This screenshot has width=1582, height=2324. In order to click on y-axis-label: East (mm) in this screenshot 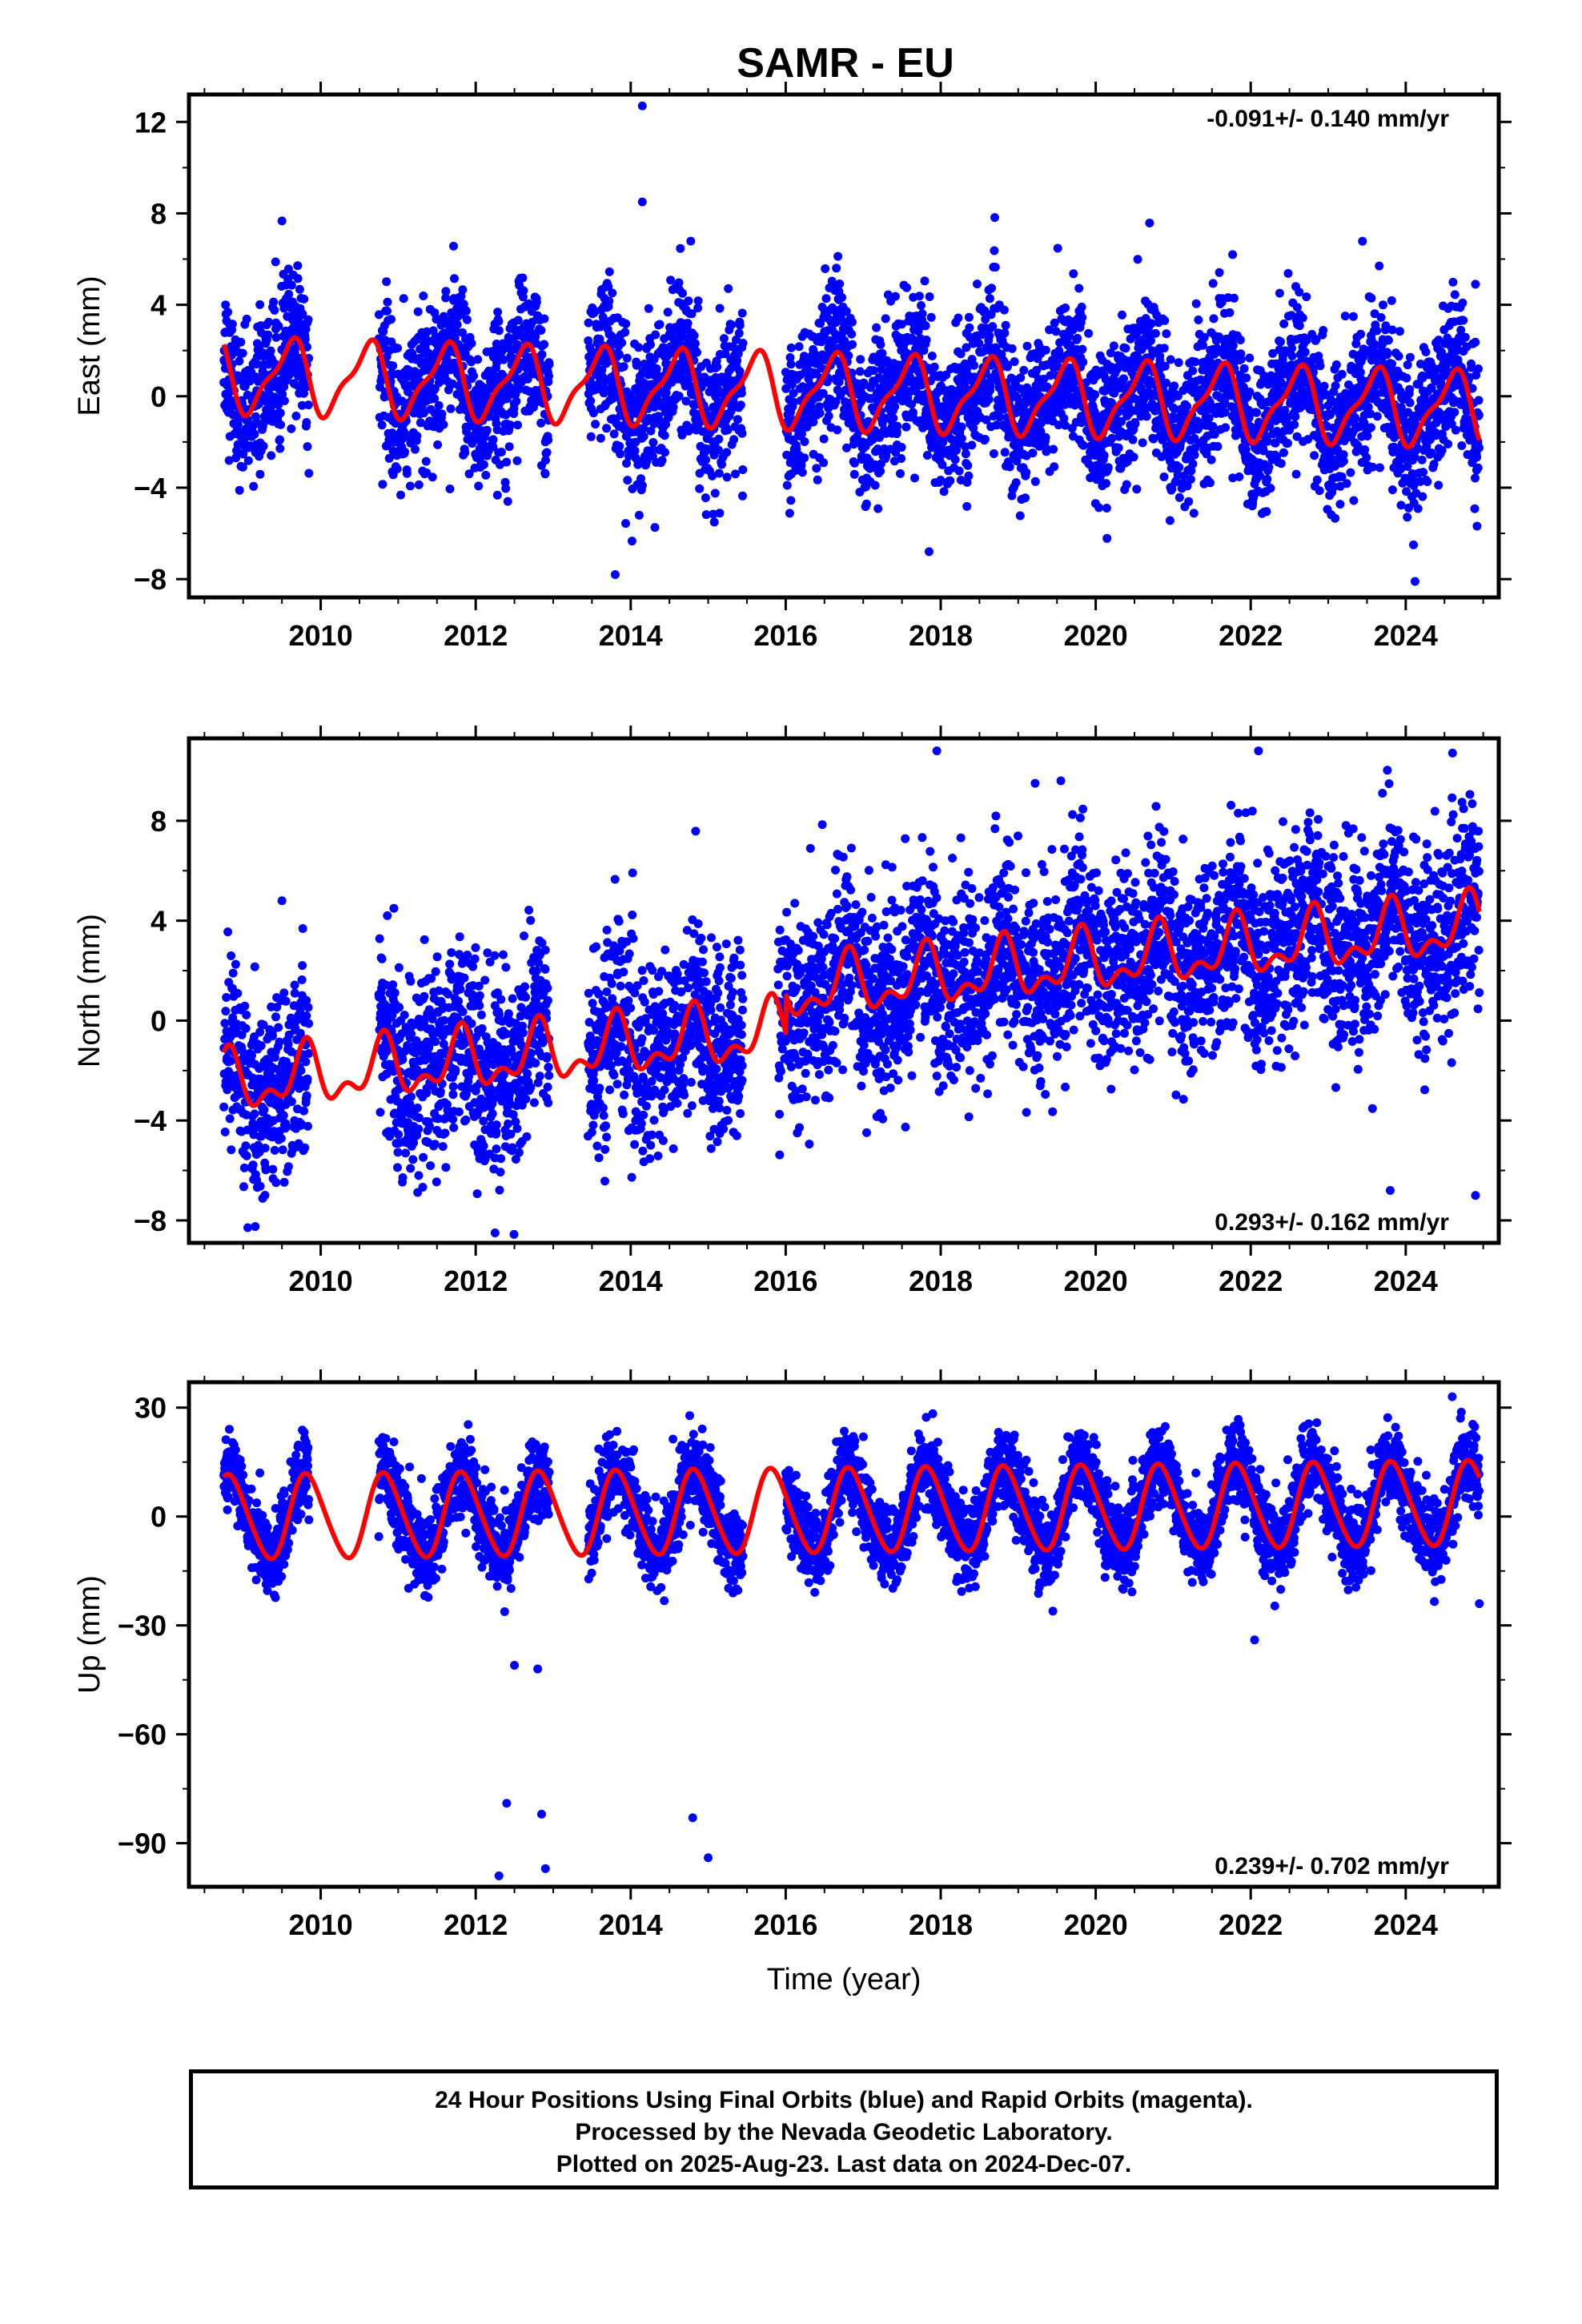, I will do `click(89, 345)`.